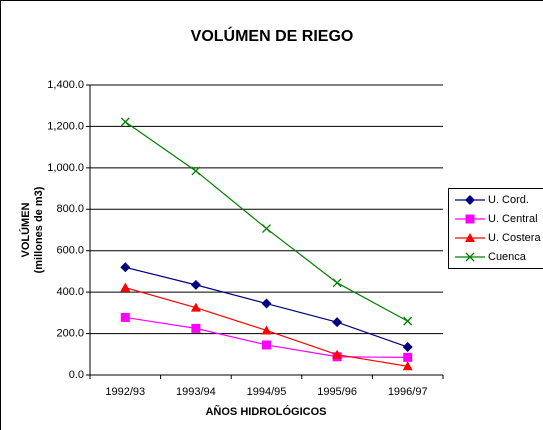 Image resolution: width=543 pixels, height=430 pixels. What do you see at coordinates (196, 392) in the screenshot?
I see `x-tick-label: 1993/94` at bounding box center [196, 392].